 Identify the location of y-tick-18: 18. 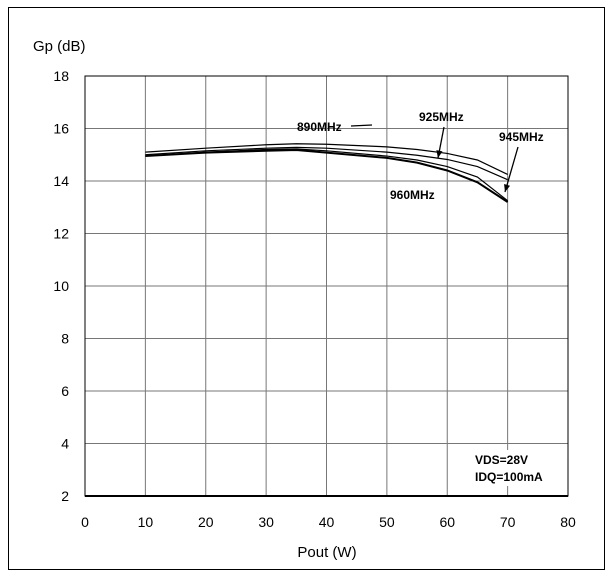
(61, 76).